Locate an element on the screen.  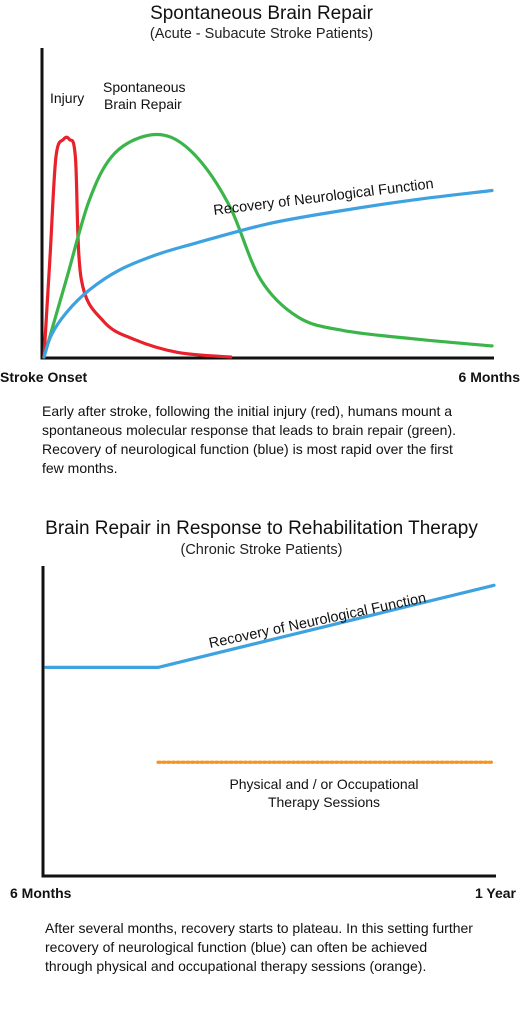
chart2-subtitle: (Chronic Stroke Patients) is located at coordinates (261, 550).